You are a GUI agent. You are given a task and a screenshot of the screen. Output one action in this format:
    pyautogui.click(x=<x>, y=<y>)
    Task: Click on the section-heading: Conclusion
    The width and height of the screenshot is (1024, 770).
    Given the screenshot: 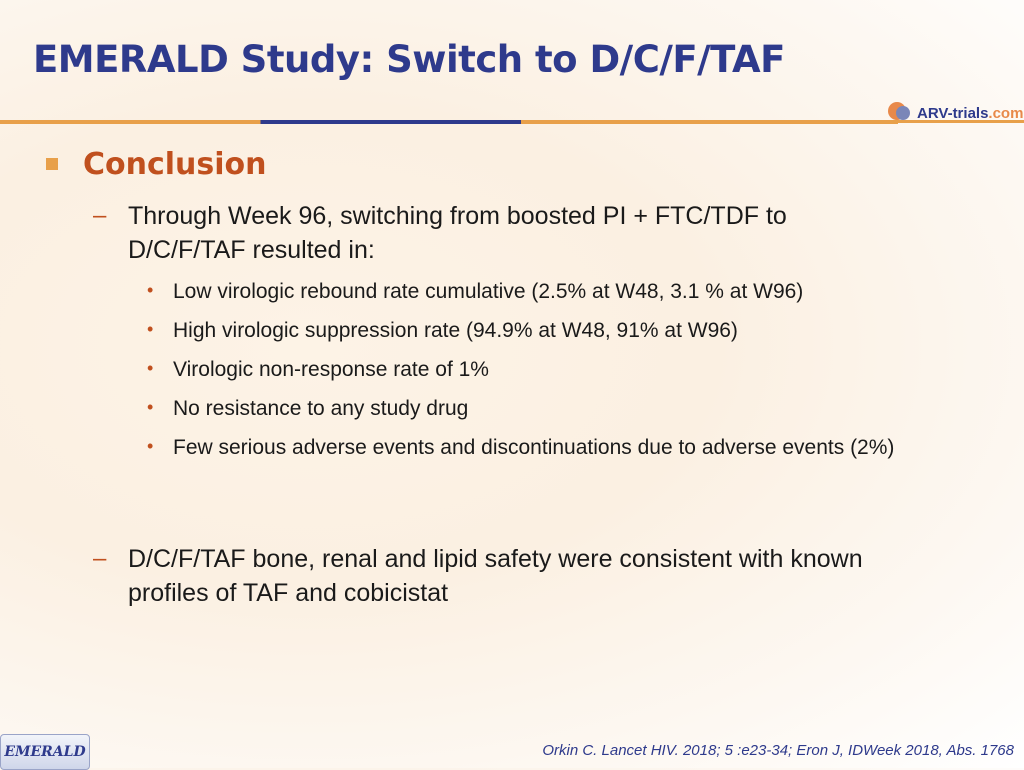 What is the action you would take?
    pyautogui.click(x=175, y=164)
    